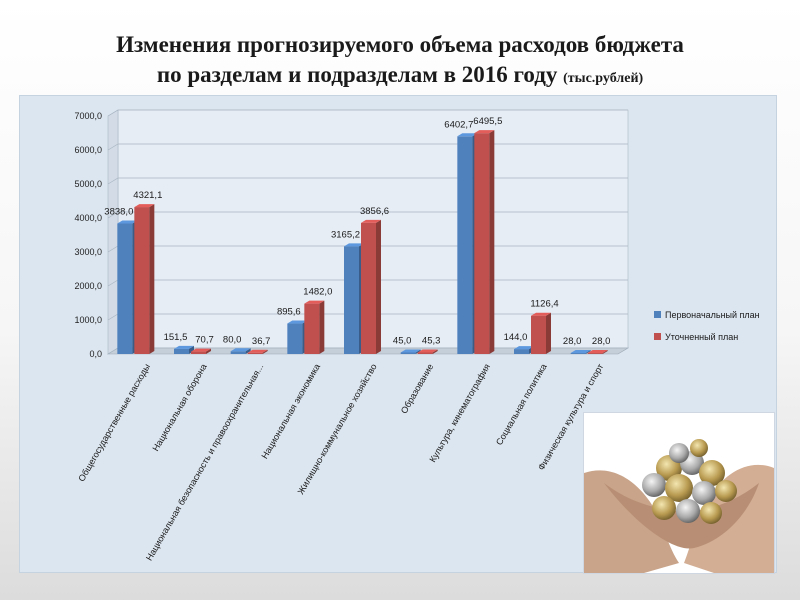  Describe the element at coordinates (88, 184) in the screenshot. I see `y-tick-label: 5000,0` at that location.